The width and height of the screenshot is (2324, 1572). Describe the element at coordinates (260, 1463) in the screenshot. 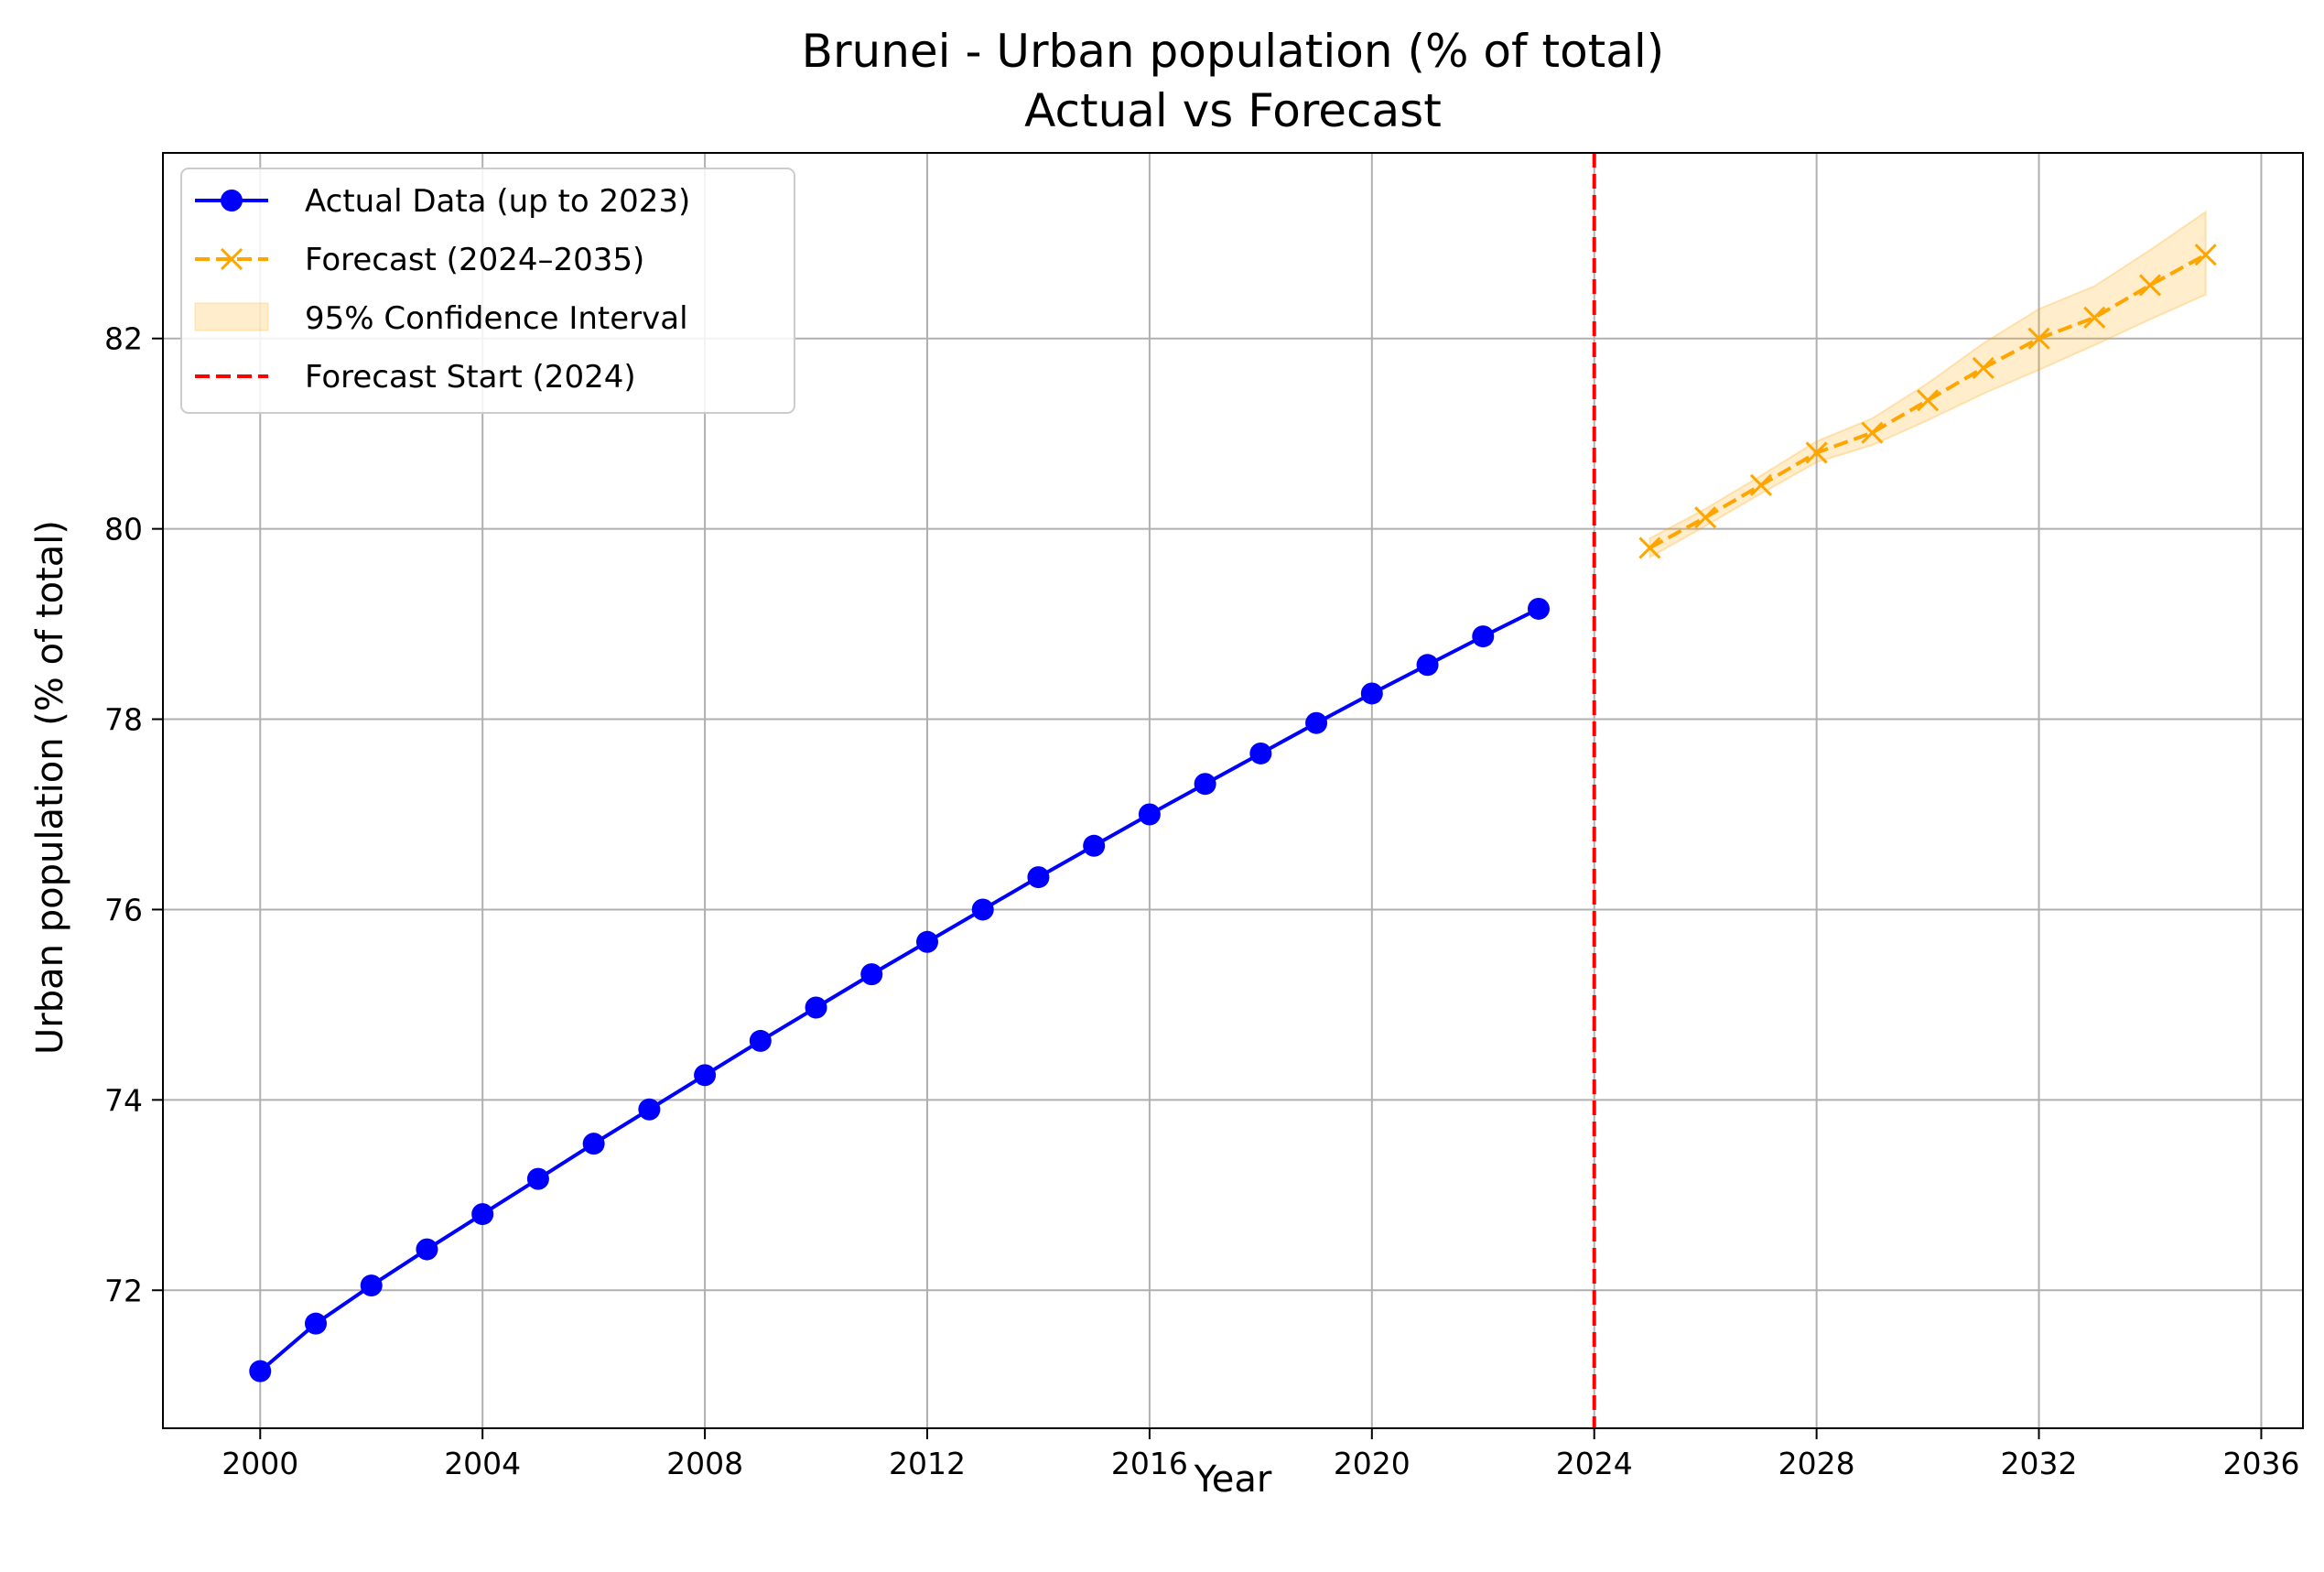

I see `x-tick-label: 2000` at that location.